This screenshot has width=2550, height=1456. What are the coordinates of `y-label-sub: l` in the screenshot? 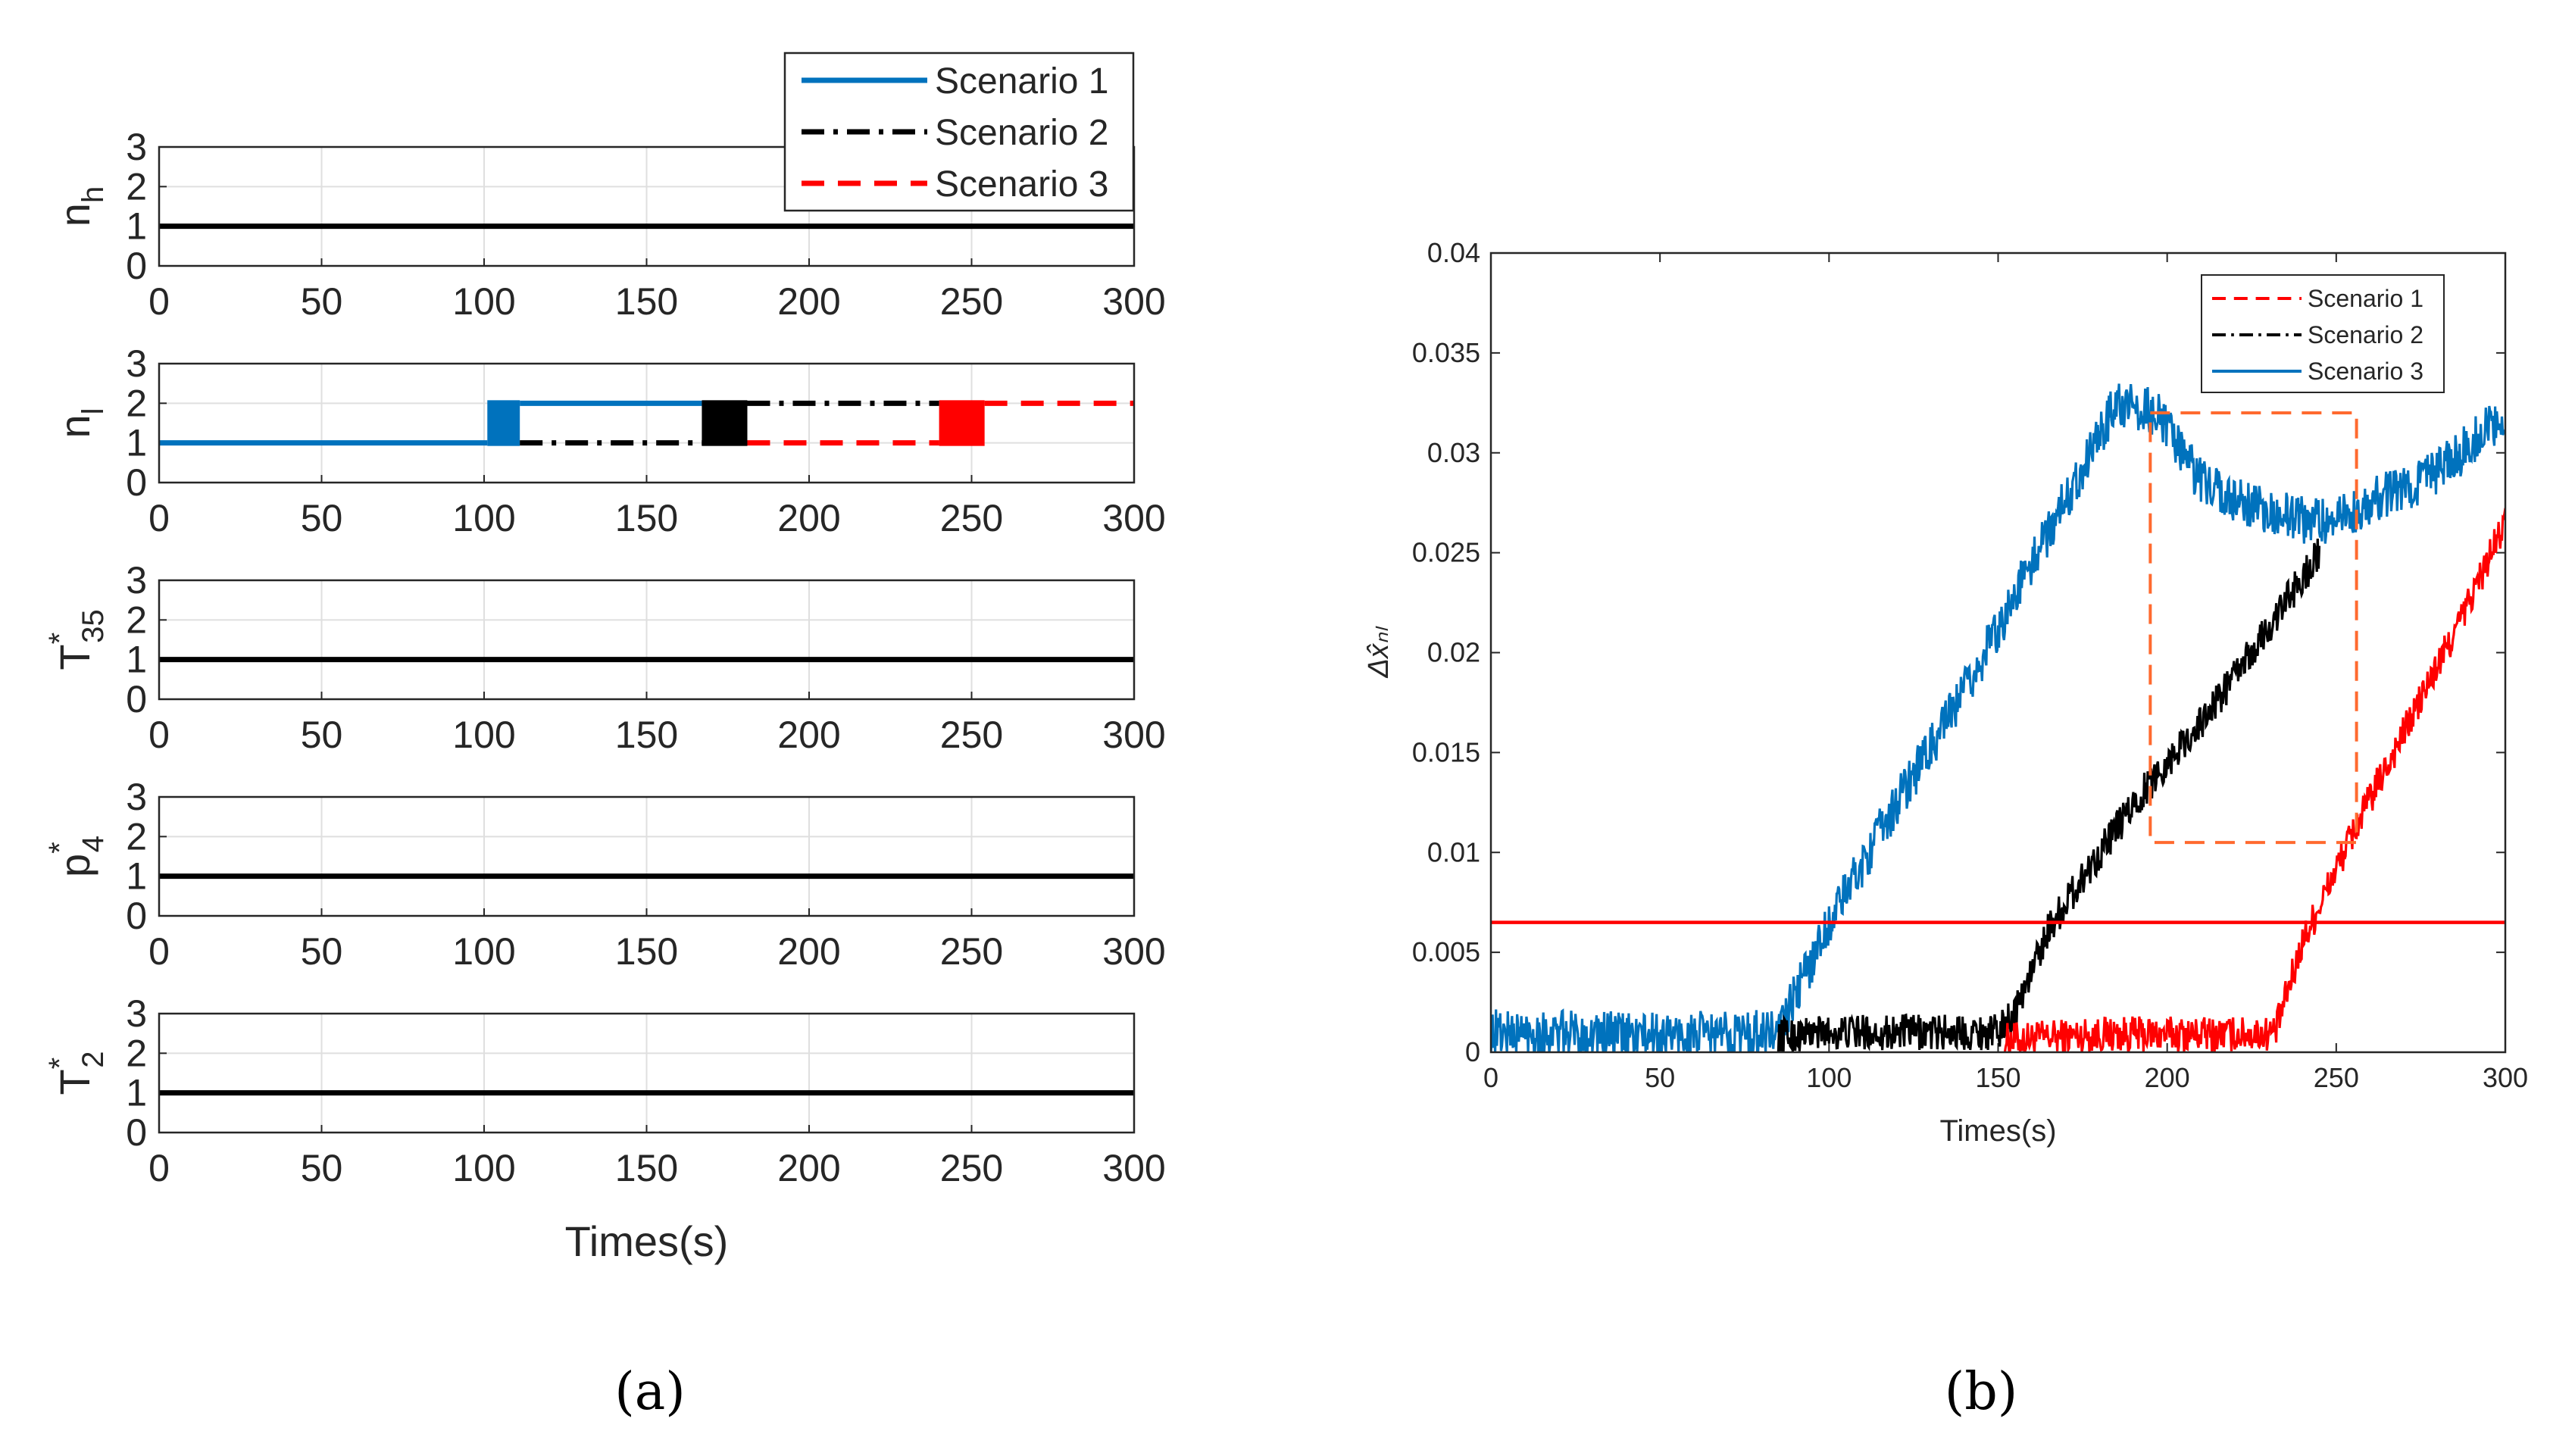 It's located at (93, 411).